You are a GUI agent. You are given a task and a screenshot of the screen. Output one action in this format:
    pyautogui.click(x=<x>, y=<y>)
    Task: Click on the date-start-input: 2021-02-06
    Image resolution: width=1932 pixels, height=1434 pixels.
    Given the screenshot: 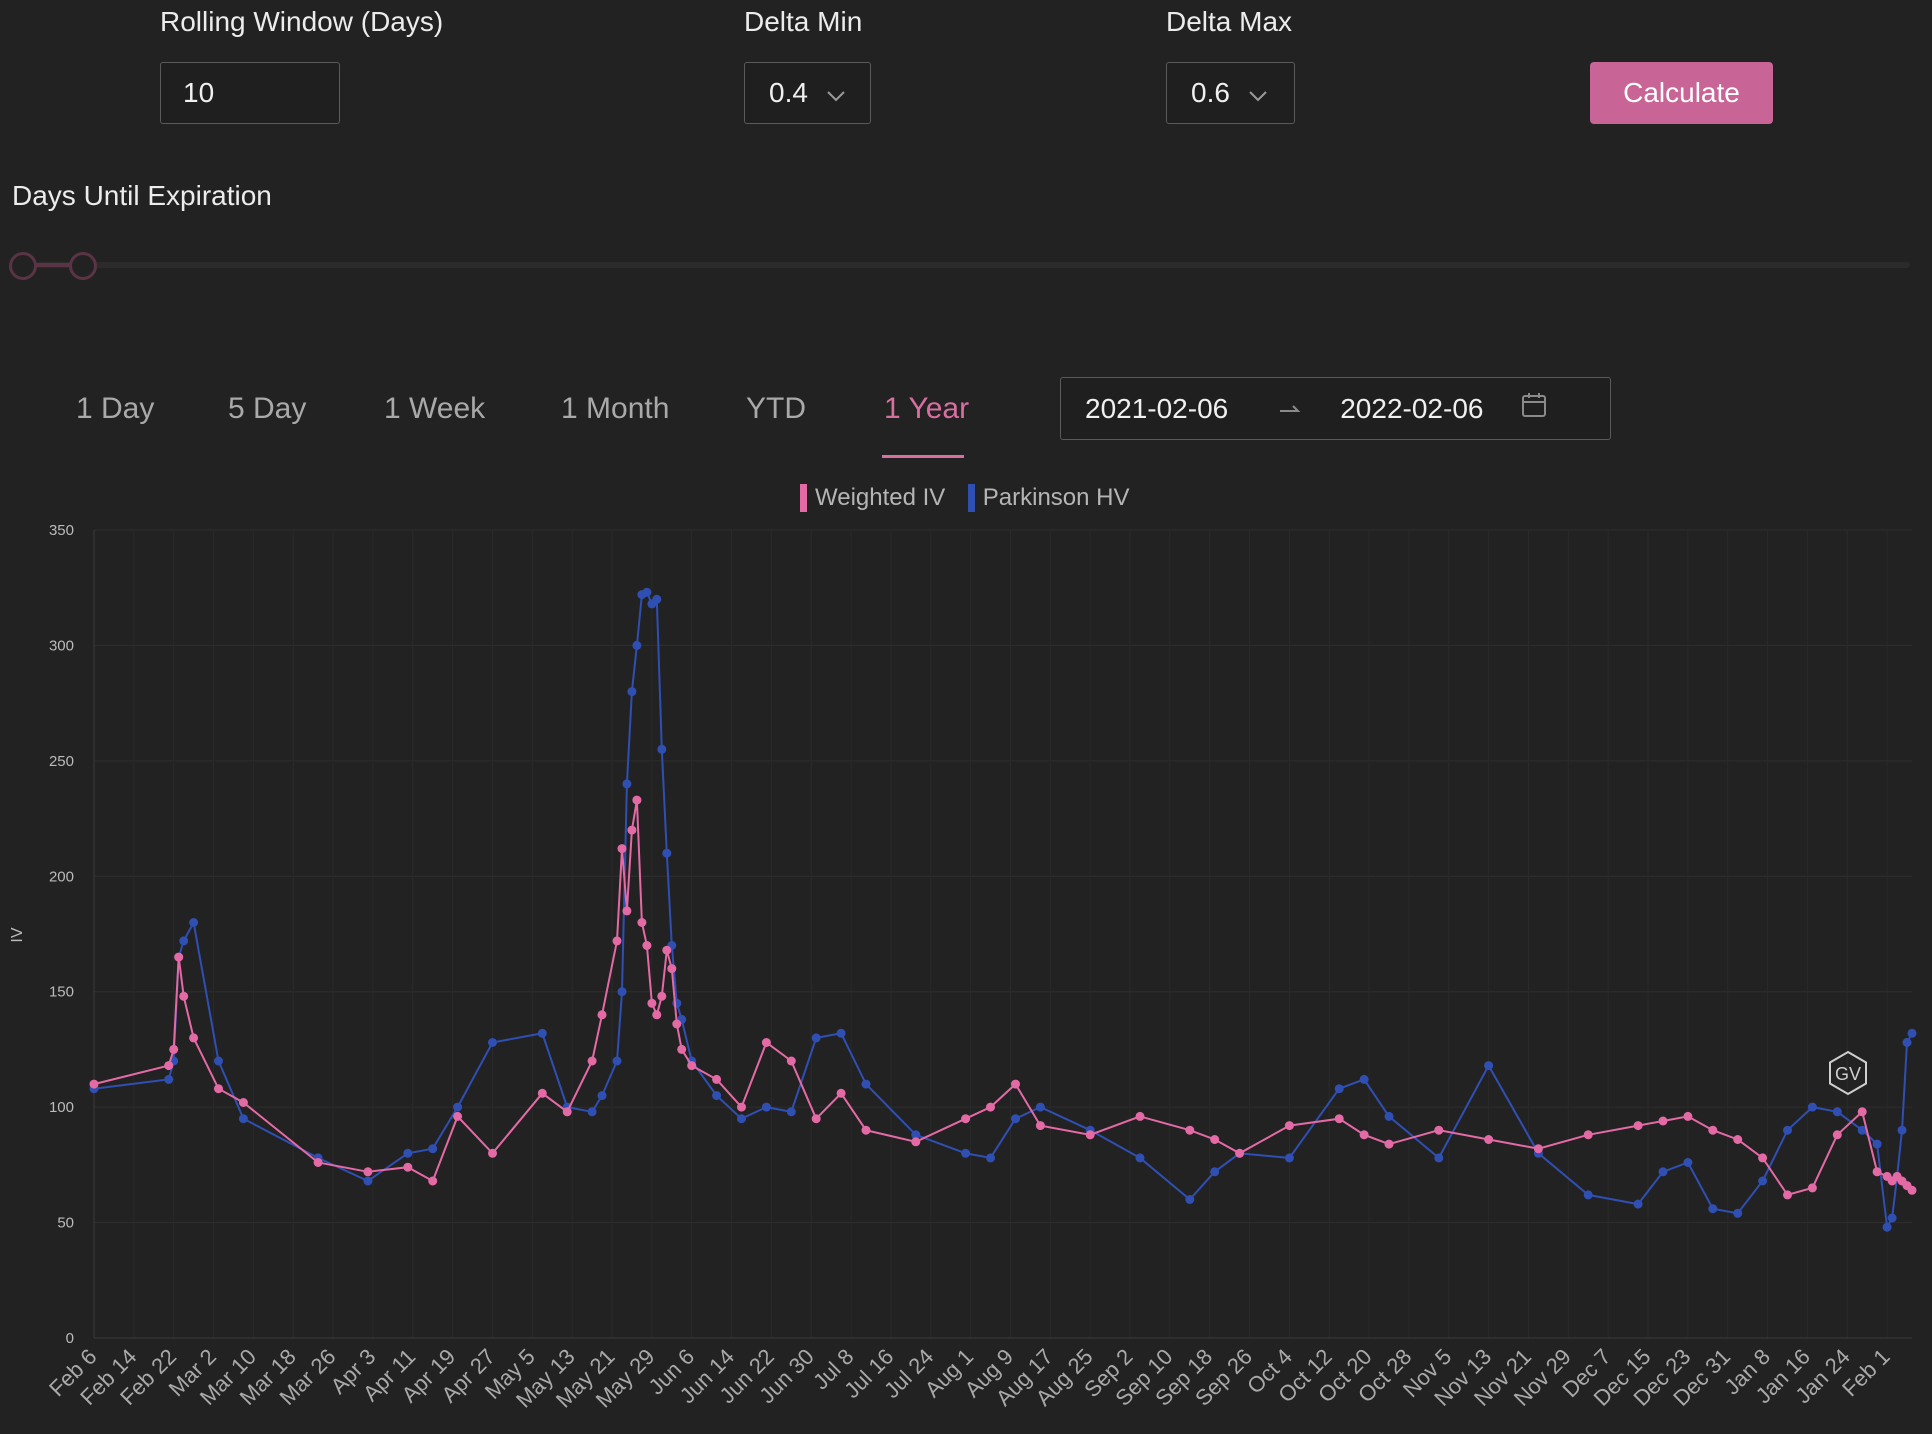 What is the action you would take?
    pyautogui.click(x=1157, y=408)
    